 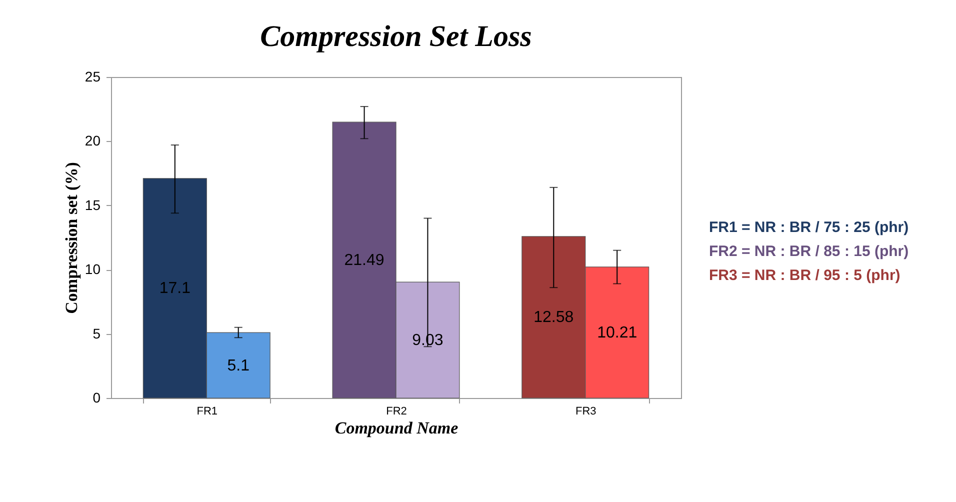 I want to click on data-label: 5.1, so click(x=238, y=365).